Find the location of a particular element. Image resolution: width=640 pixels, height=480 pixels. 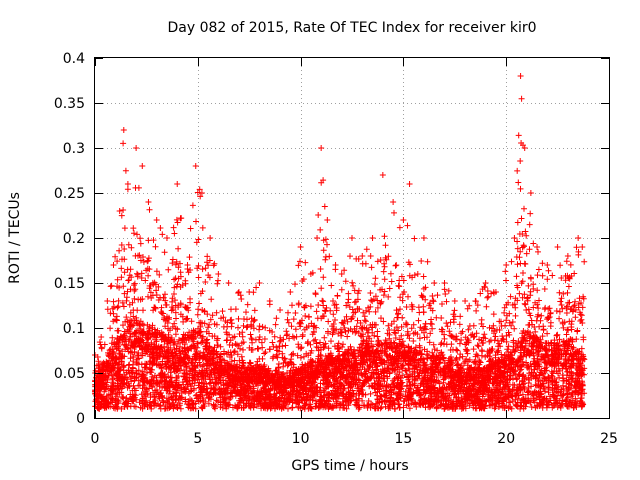

y-tick-label: 0.05 is located at coordinates (69, 374).